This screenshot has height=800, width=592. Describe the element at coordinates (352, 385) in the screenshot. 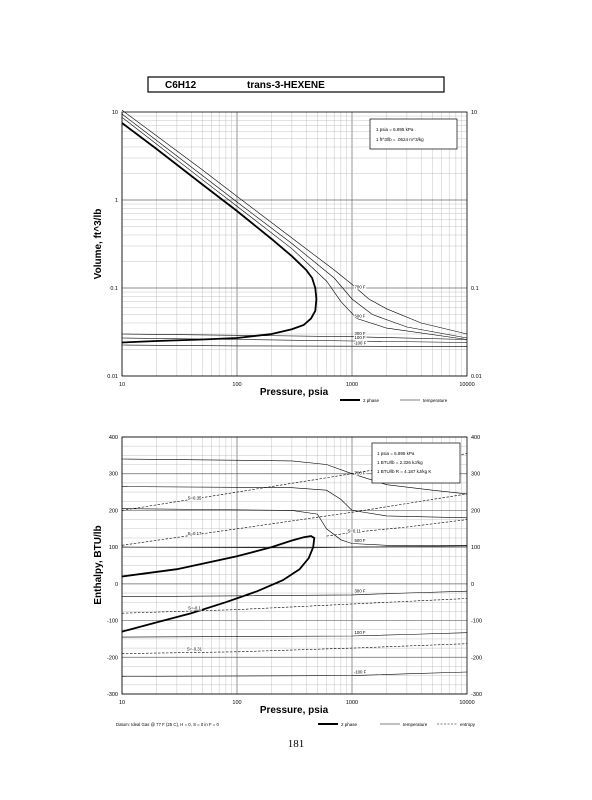

I see `volume-x-tick-label: 1000` at that location.